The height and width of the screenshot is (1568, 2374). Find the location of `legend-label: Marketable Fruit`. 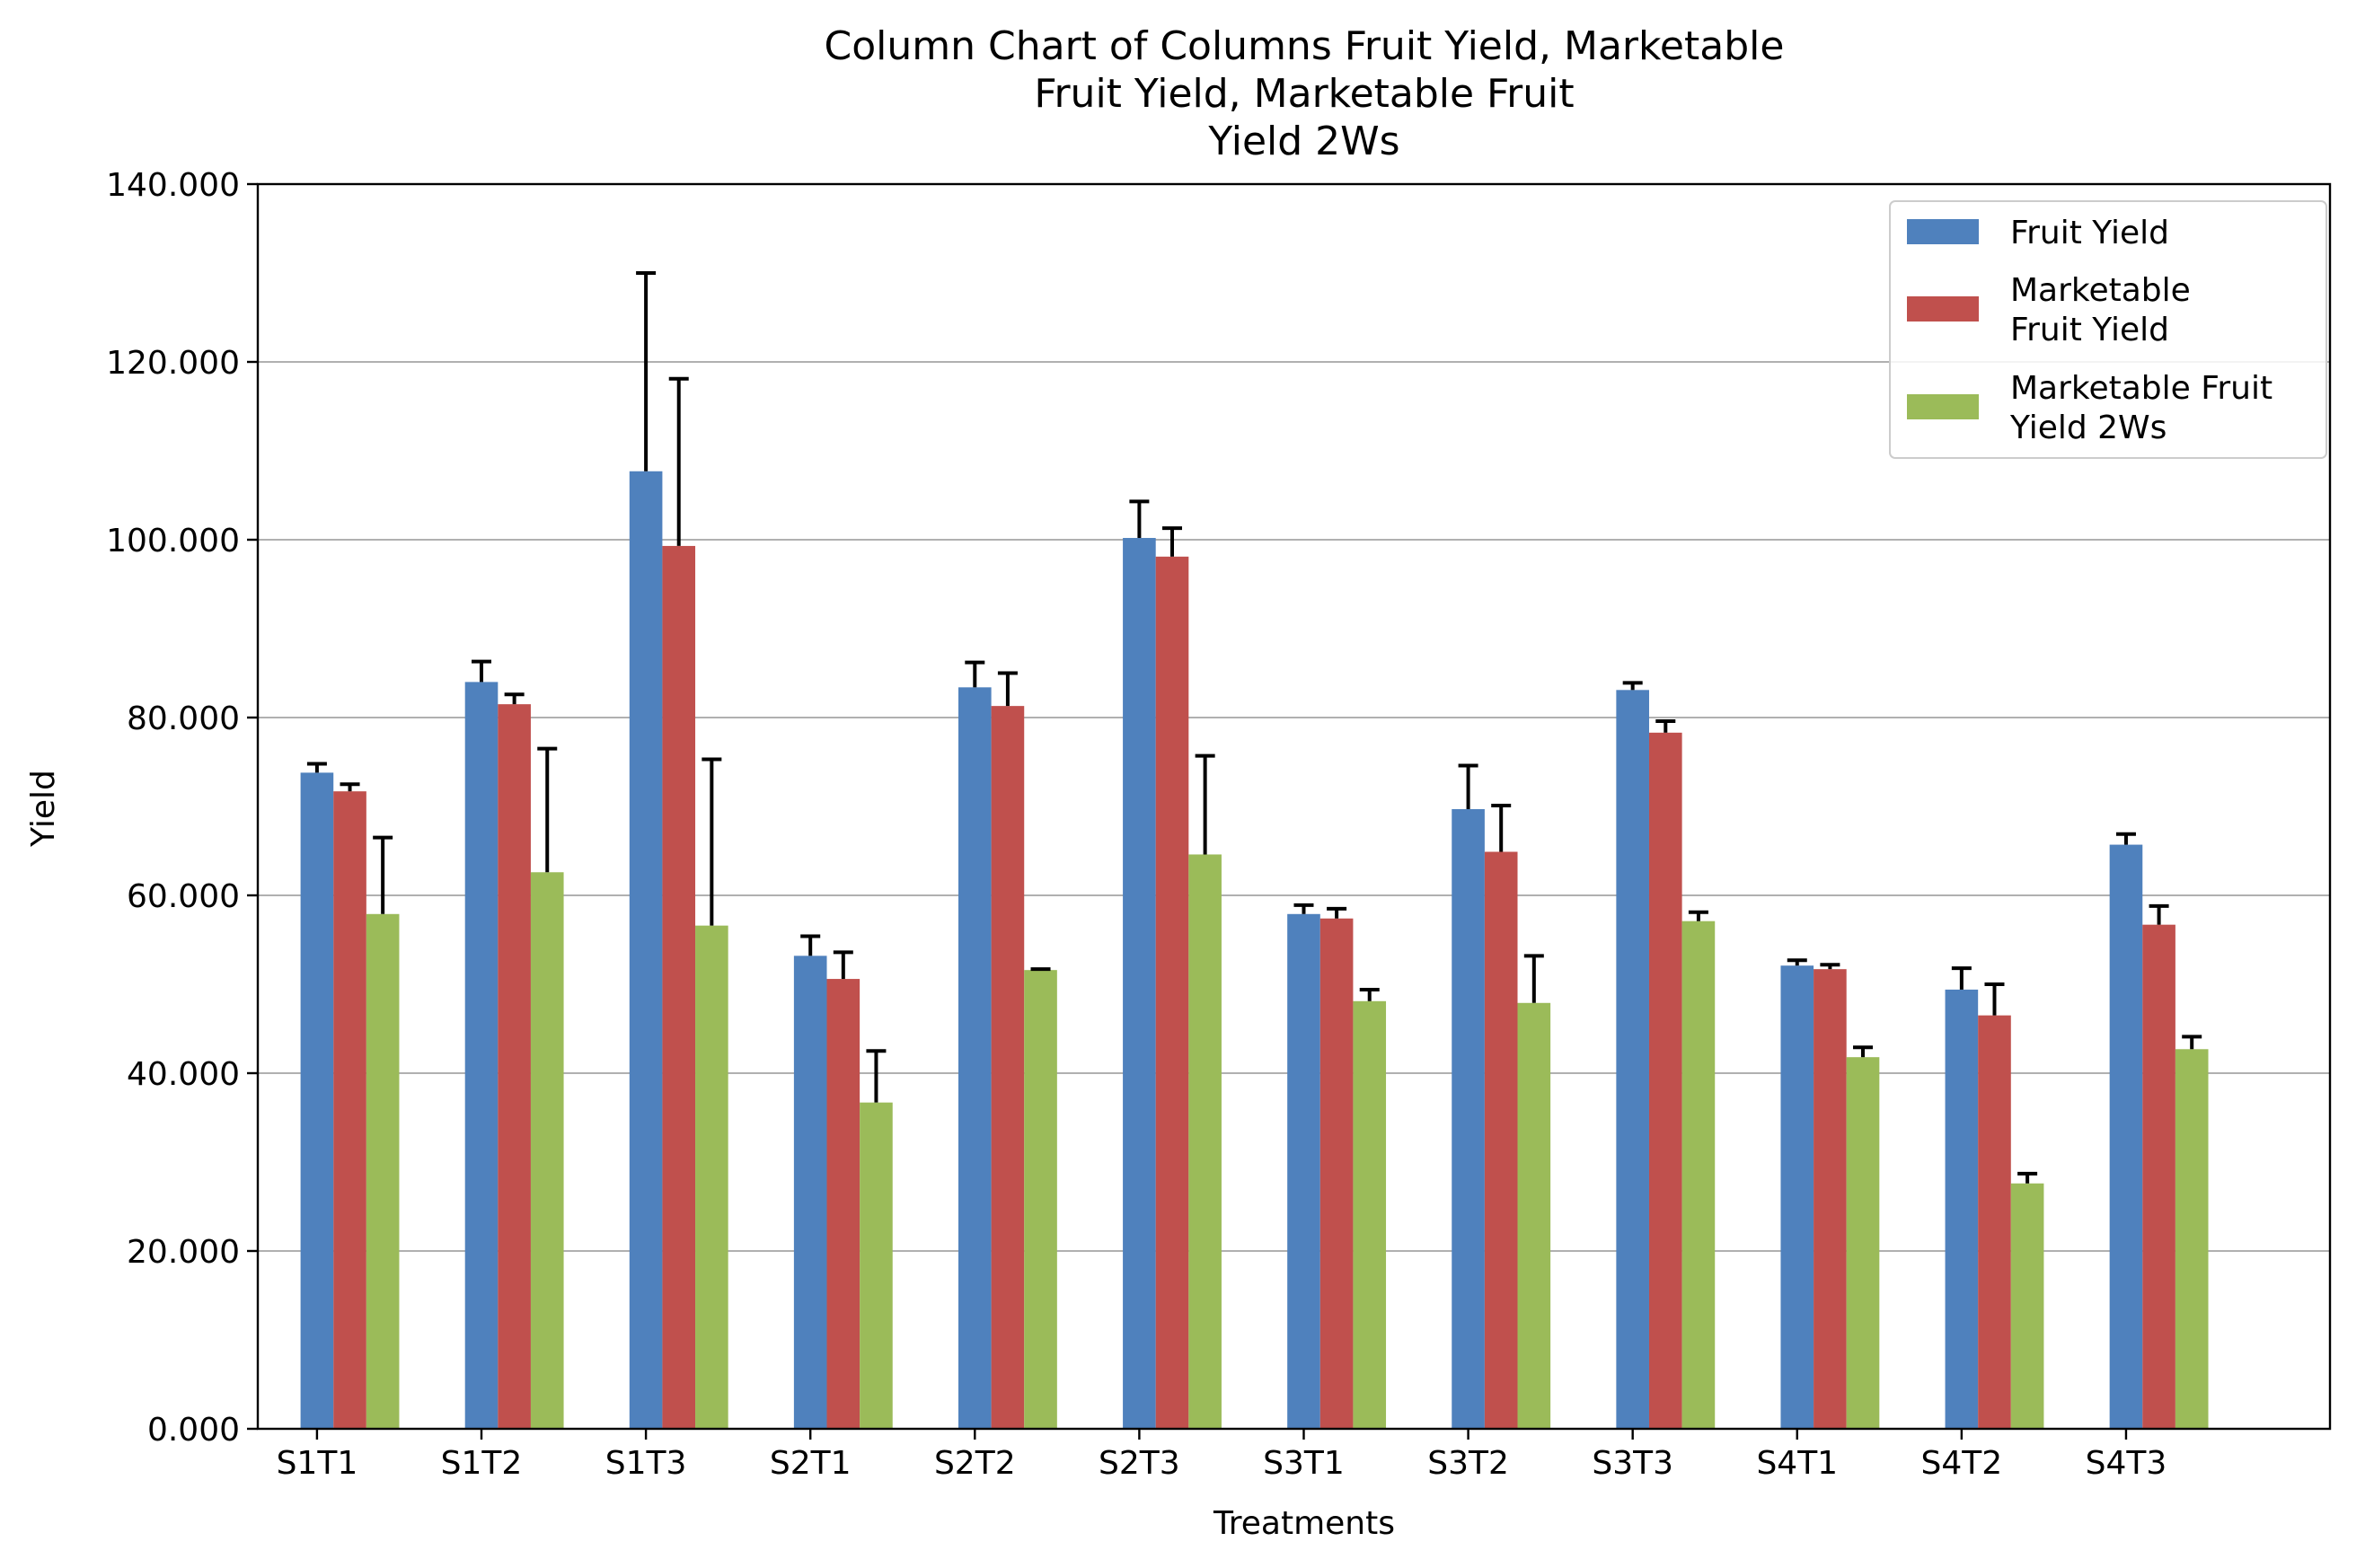

legend-label: Marketable Fruit is located at coordinates (2141, 388).